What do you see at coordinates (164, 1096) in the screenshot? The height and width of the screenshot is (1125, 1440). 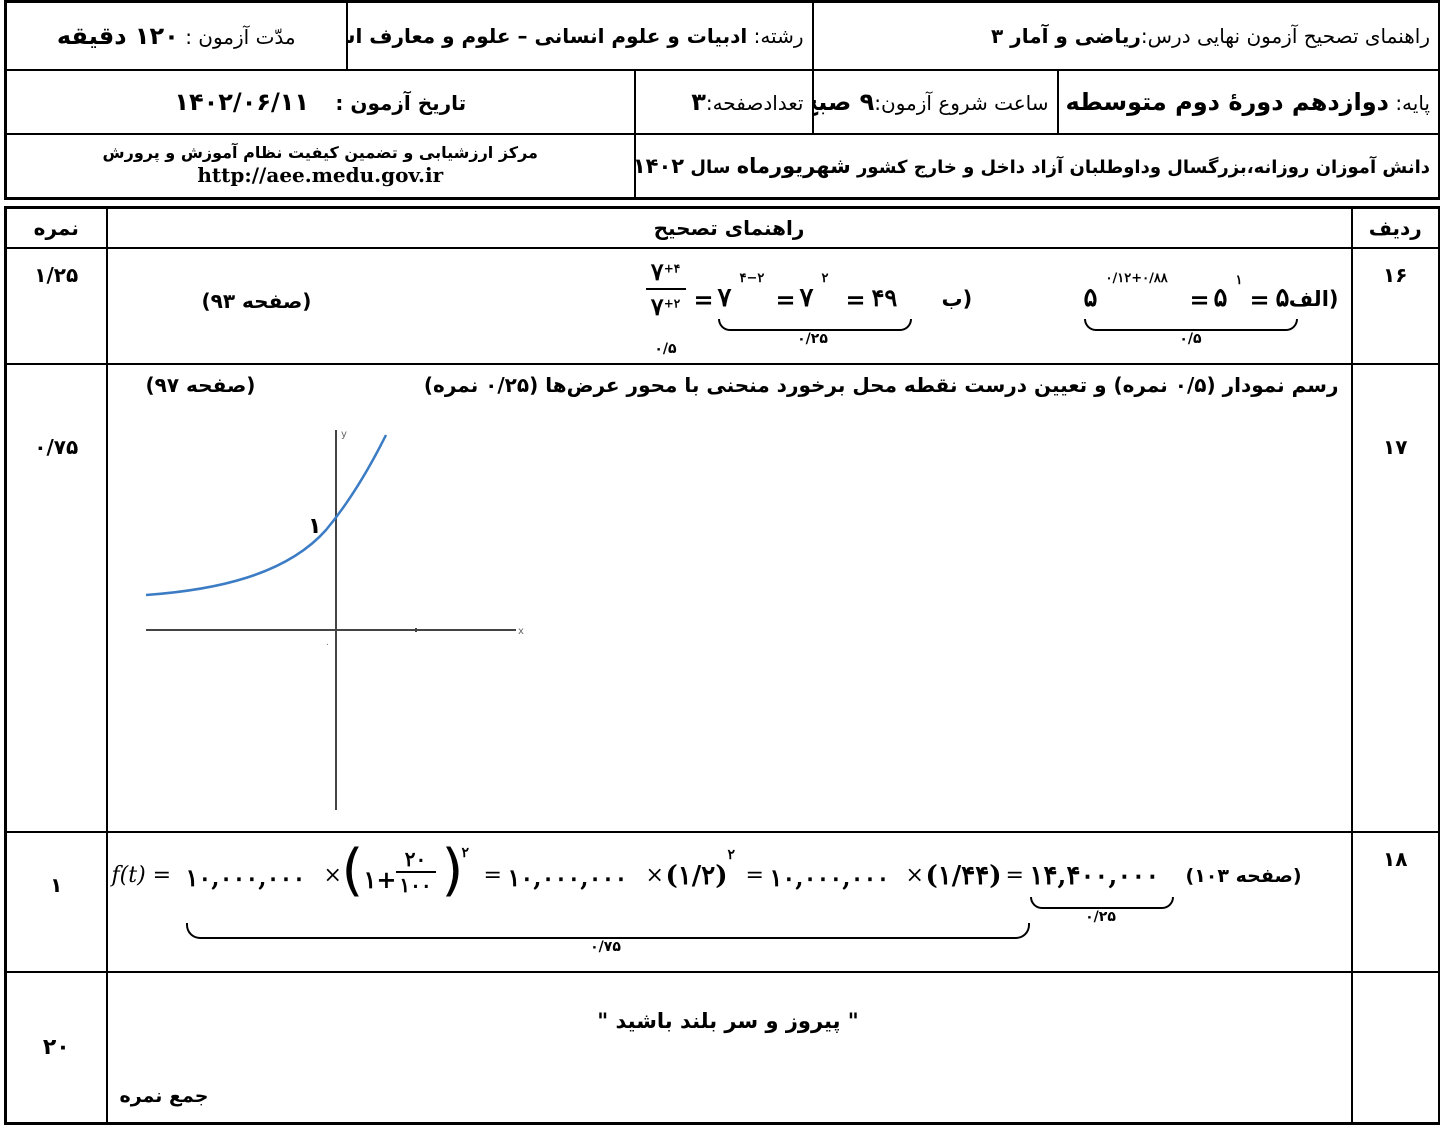 I see `total-label: جمع نمره` at bounding box center [164, 1096].